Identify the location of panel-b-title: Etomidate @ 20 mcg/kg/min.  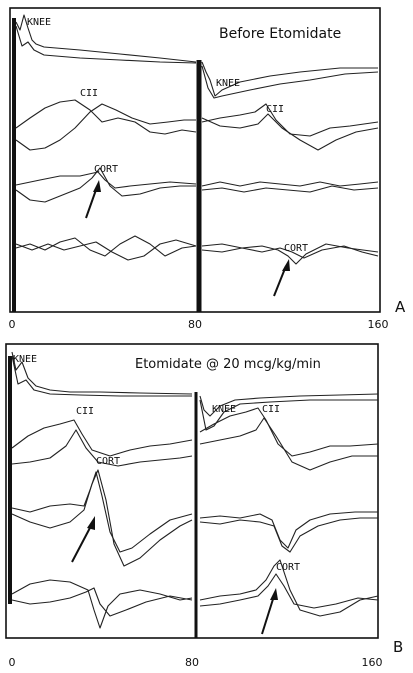
(228, 364).